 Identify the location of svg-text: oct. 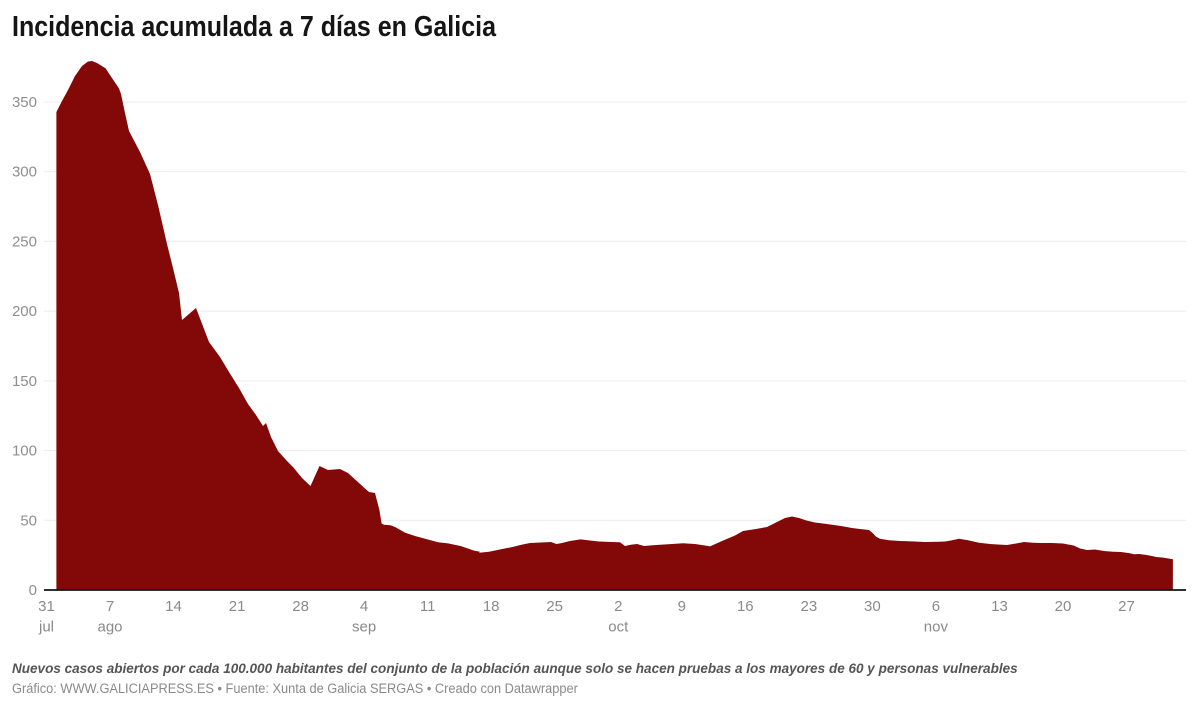
(618, 627).